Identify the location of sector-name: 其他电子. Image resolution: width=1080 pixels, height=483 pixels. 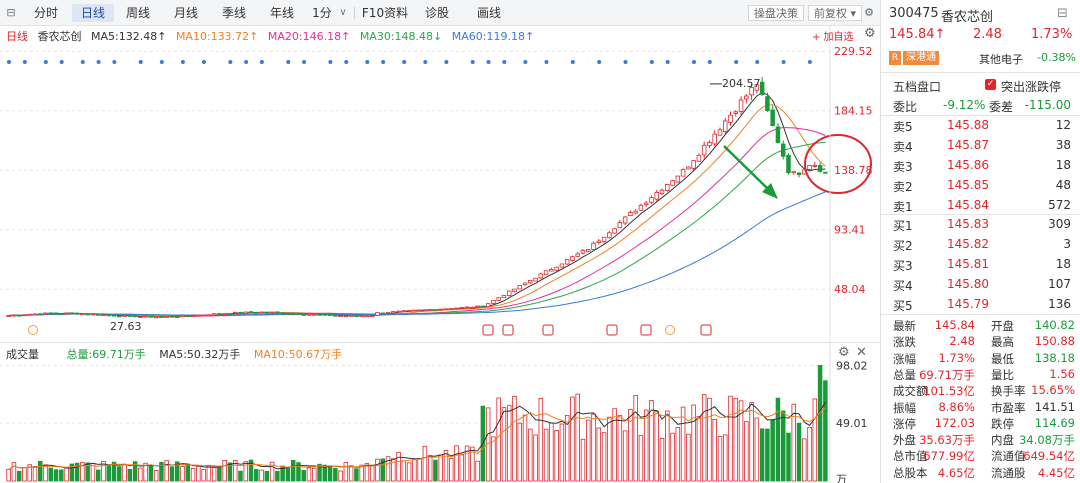
(1001, 59).